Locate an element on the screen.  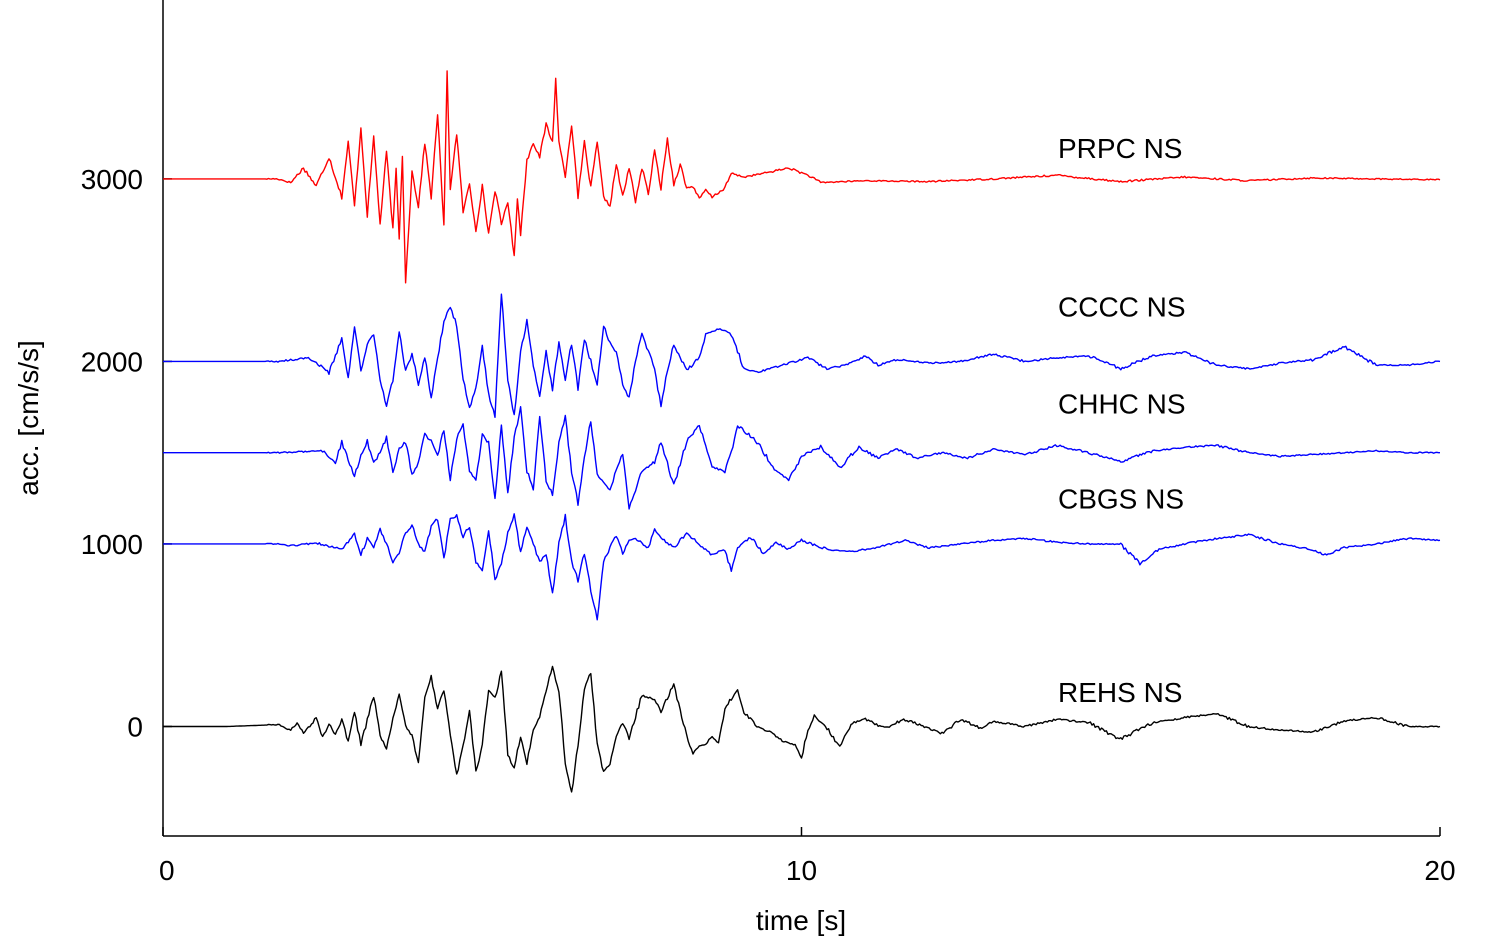
y-tick-label: 2000 is located at coordinates (112, 361).